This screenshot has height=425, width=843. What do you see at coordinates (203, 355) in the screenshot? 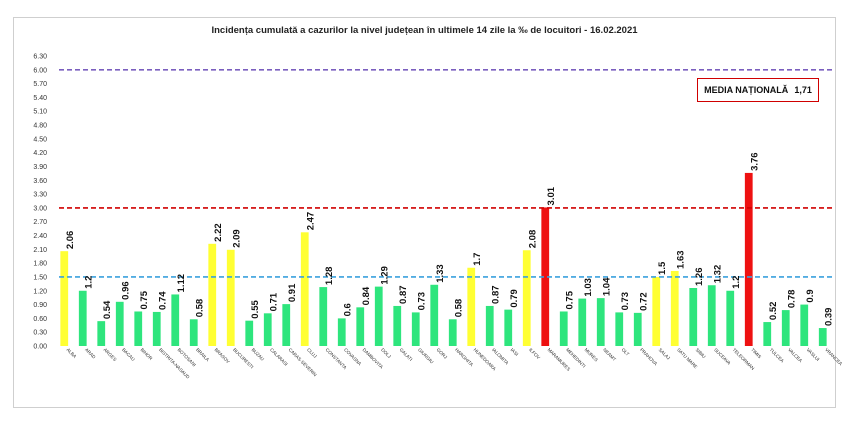
I see `x-tick-label: BRAILA` at bounding box center [203, 355].